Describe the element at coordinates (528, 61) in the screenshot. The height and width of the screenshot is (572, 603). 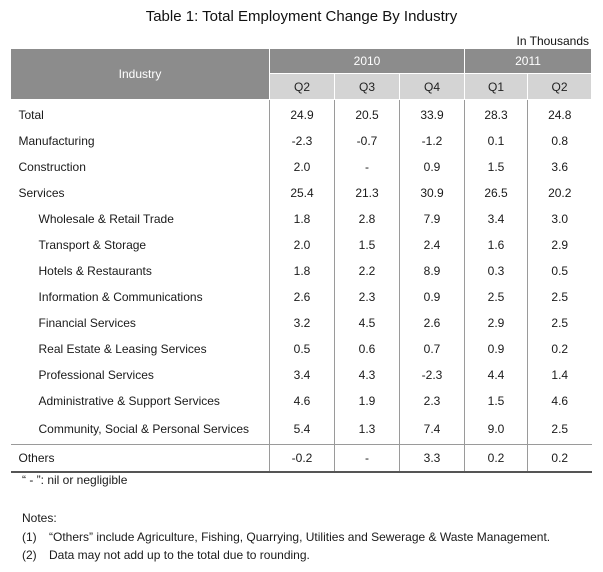
I see `year-header-2011: 2011` at that location.